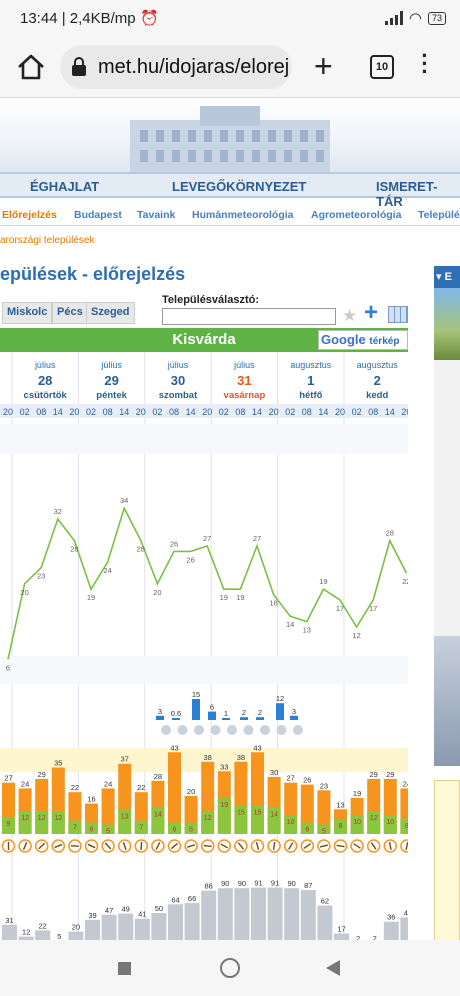 The image size is (460, 996). Describe the element at coordinates (156, 215) in the screenshot. I see `subnav-tavaink: Tavaink` at that location.